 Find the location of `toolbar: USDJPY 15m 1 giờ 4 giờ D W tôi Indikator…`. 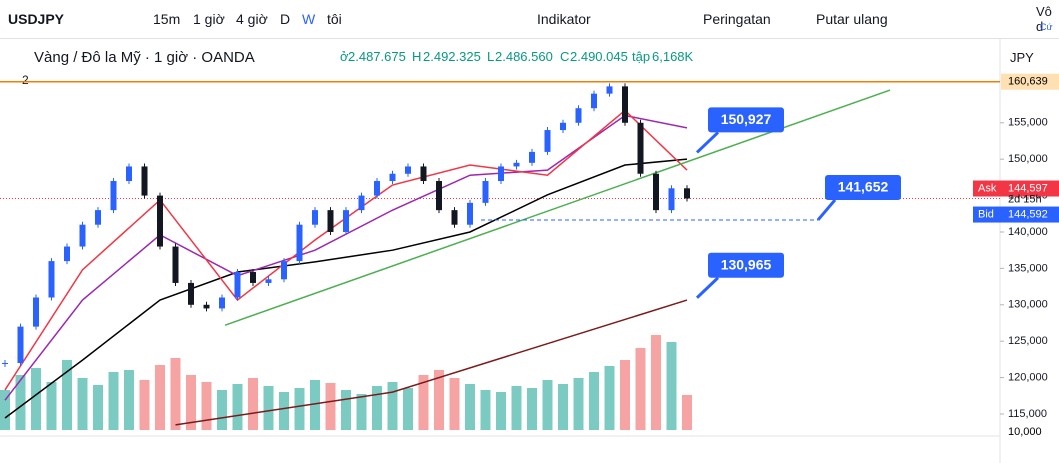

toolbar: USDJPY 15m 1 giờ 4 giờ D W tôi Indikator… is located at coordinates (529, 19).